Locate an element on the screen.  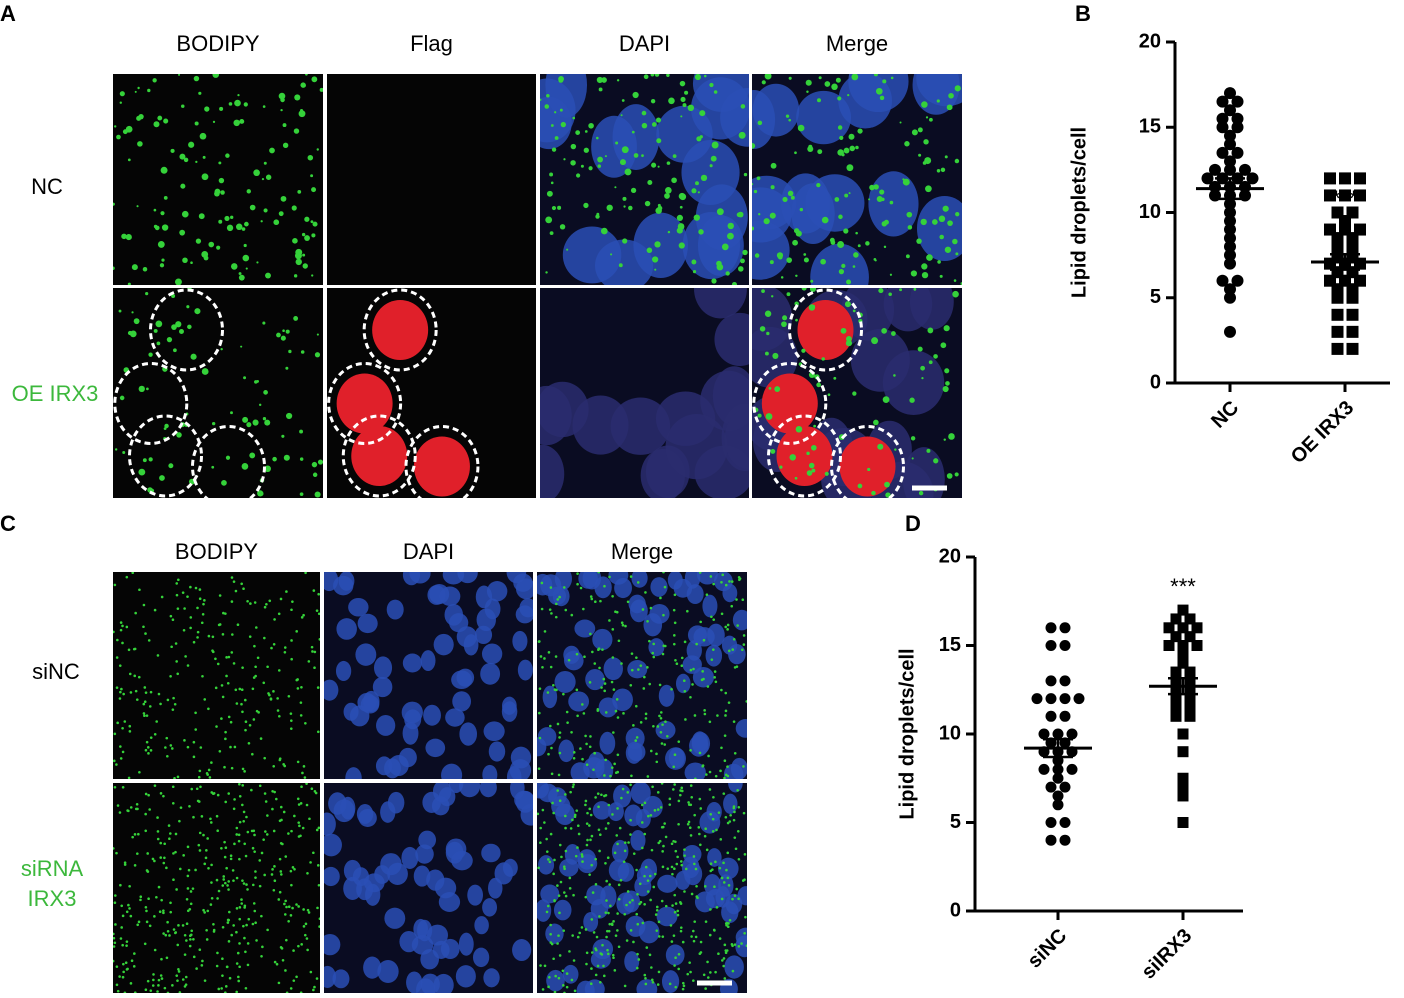
cell-outline is located at coordinates (228, 461).